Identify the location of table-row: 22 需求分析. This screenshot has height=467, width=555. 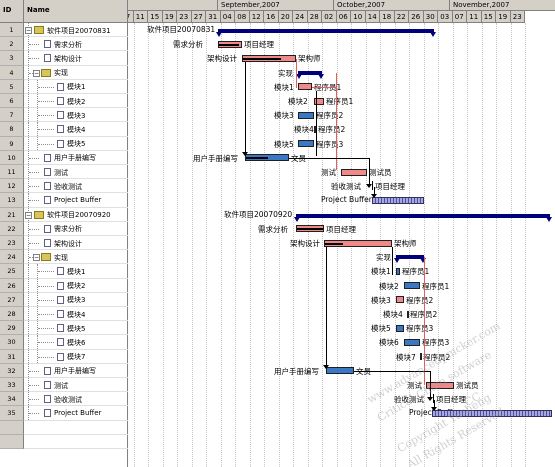
(64, 228).